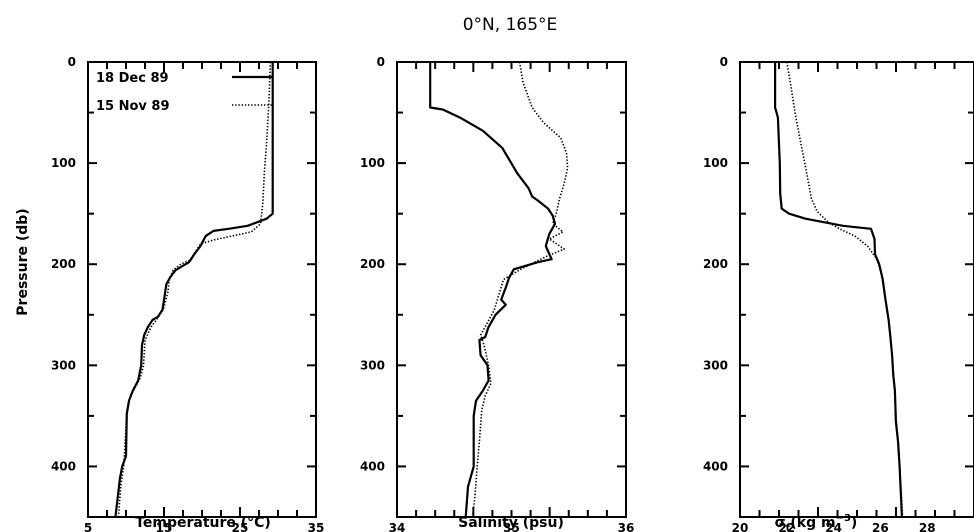 This screenshot has width=974, height=532. Describe the element at coordinates (203, 523) in the screenshot. I see `x-axis-label-temperature: Temperature (°C)` at that location.